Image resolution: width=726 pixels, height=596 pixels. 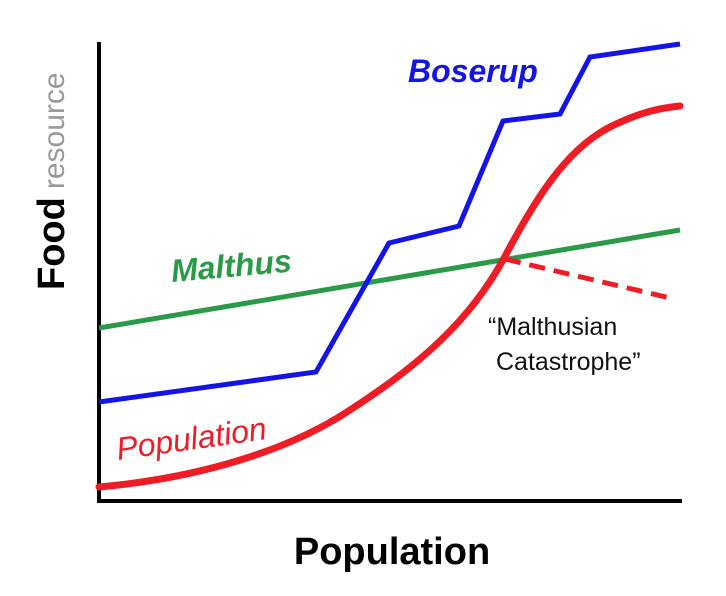 What do you see at coordinates (231, 266) in the screenshot?
I see `malthus-label: Malthus` at bounding box center [231, 266].